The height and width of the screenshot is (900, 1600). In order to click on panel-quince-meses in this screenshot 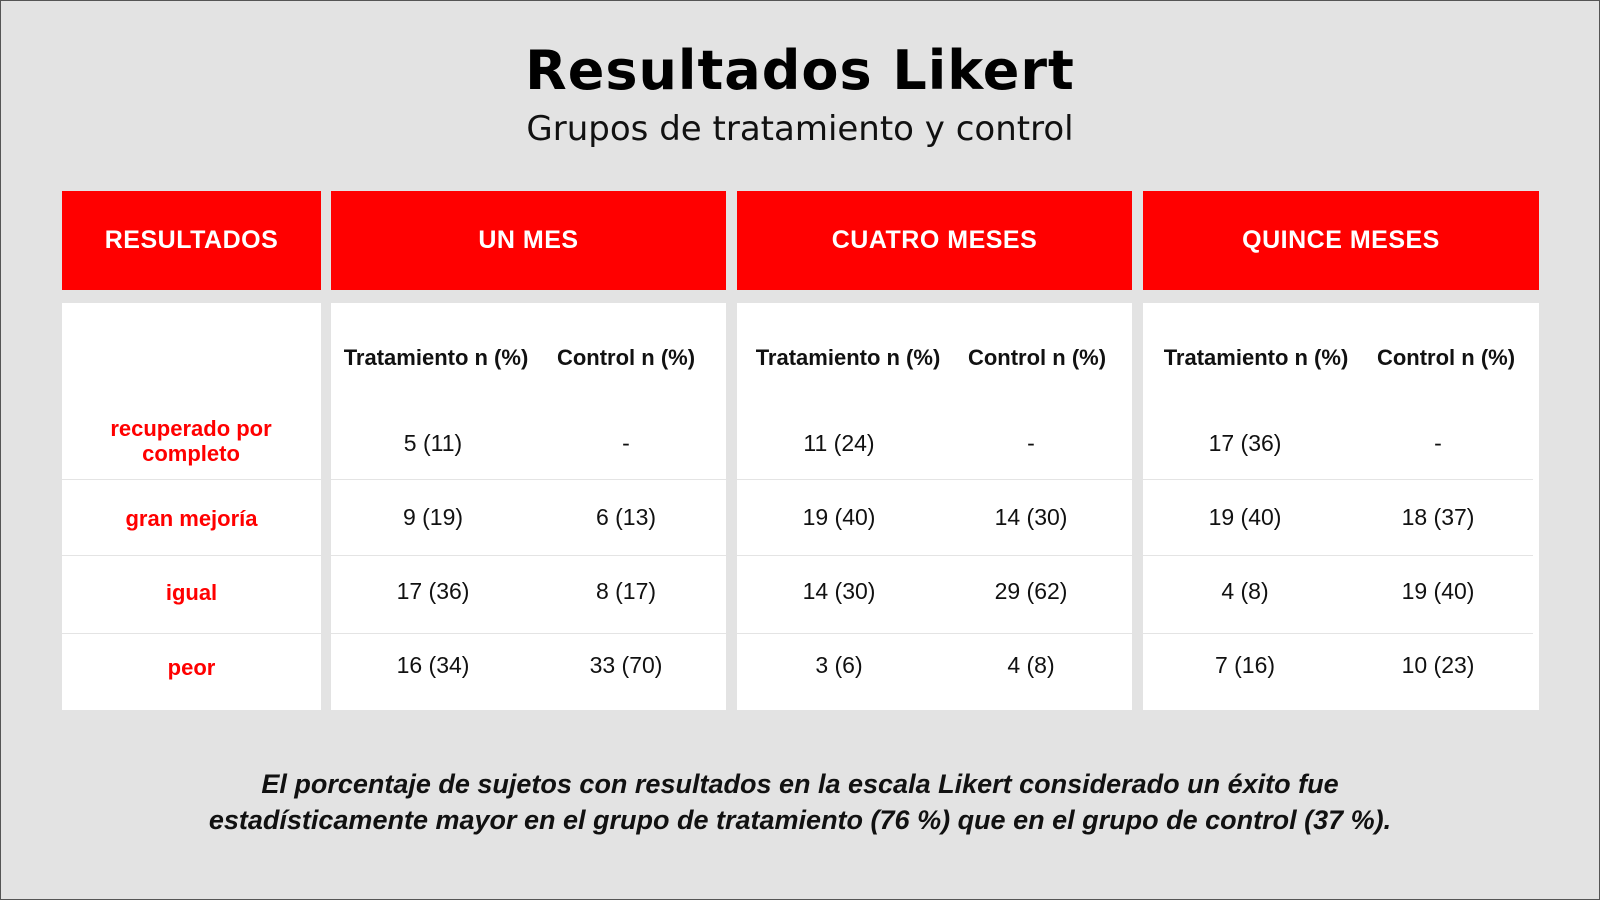, I will do `click(1341, 506)`.